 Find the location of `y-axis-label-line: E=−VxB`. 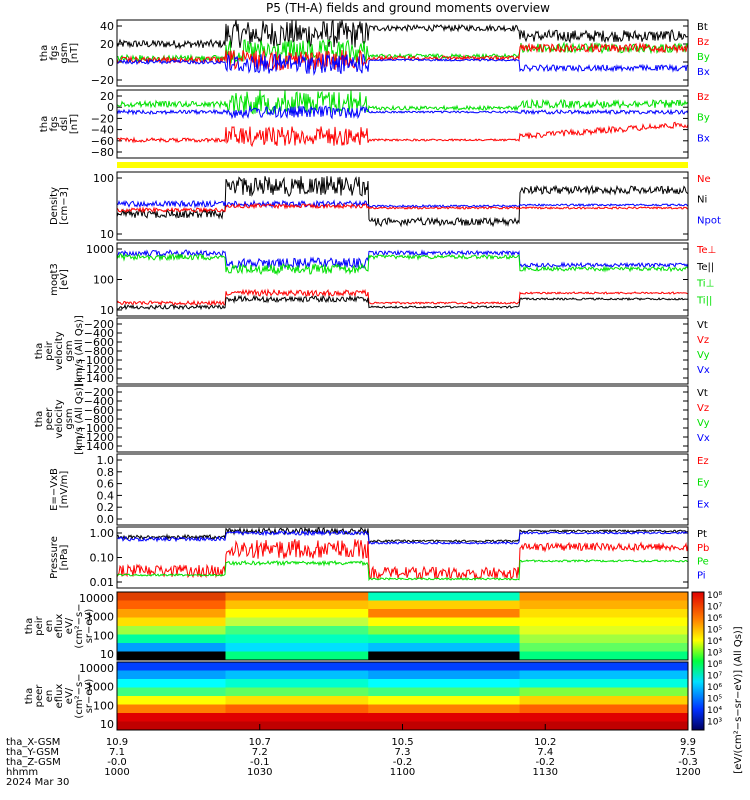

y-axis-label-line: E=−VxB is located at coordinates (54, 489).